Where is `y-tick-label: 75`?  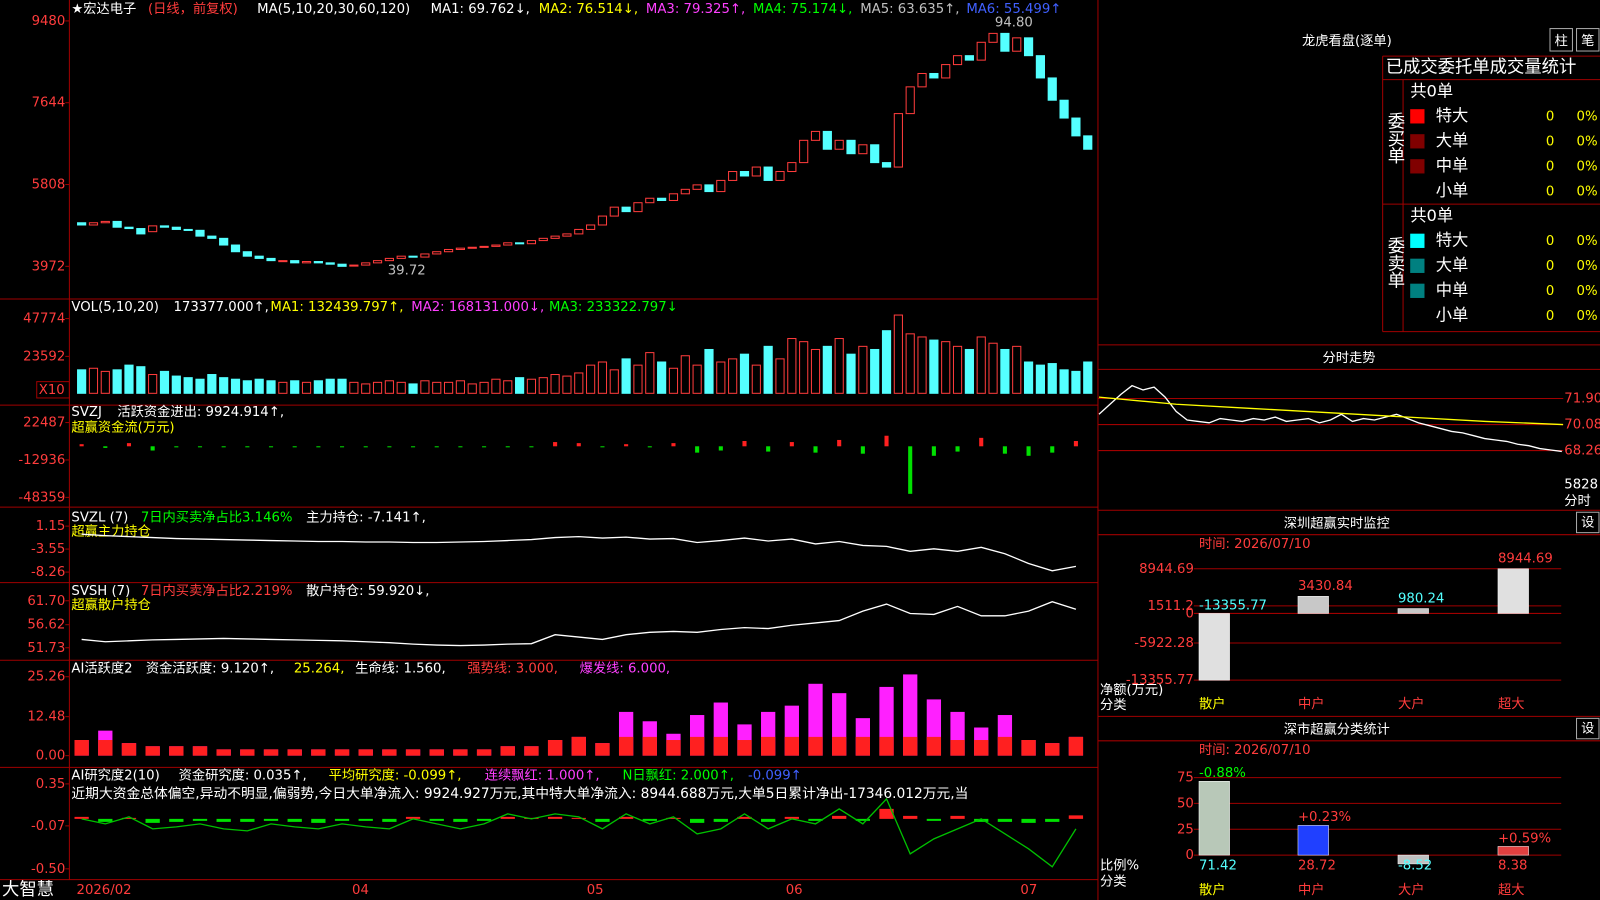 y-tick-label: 75 is located at coordinates (1185, 778).